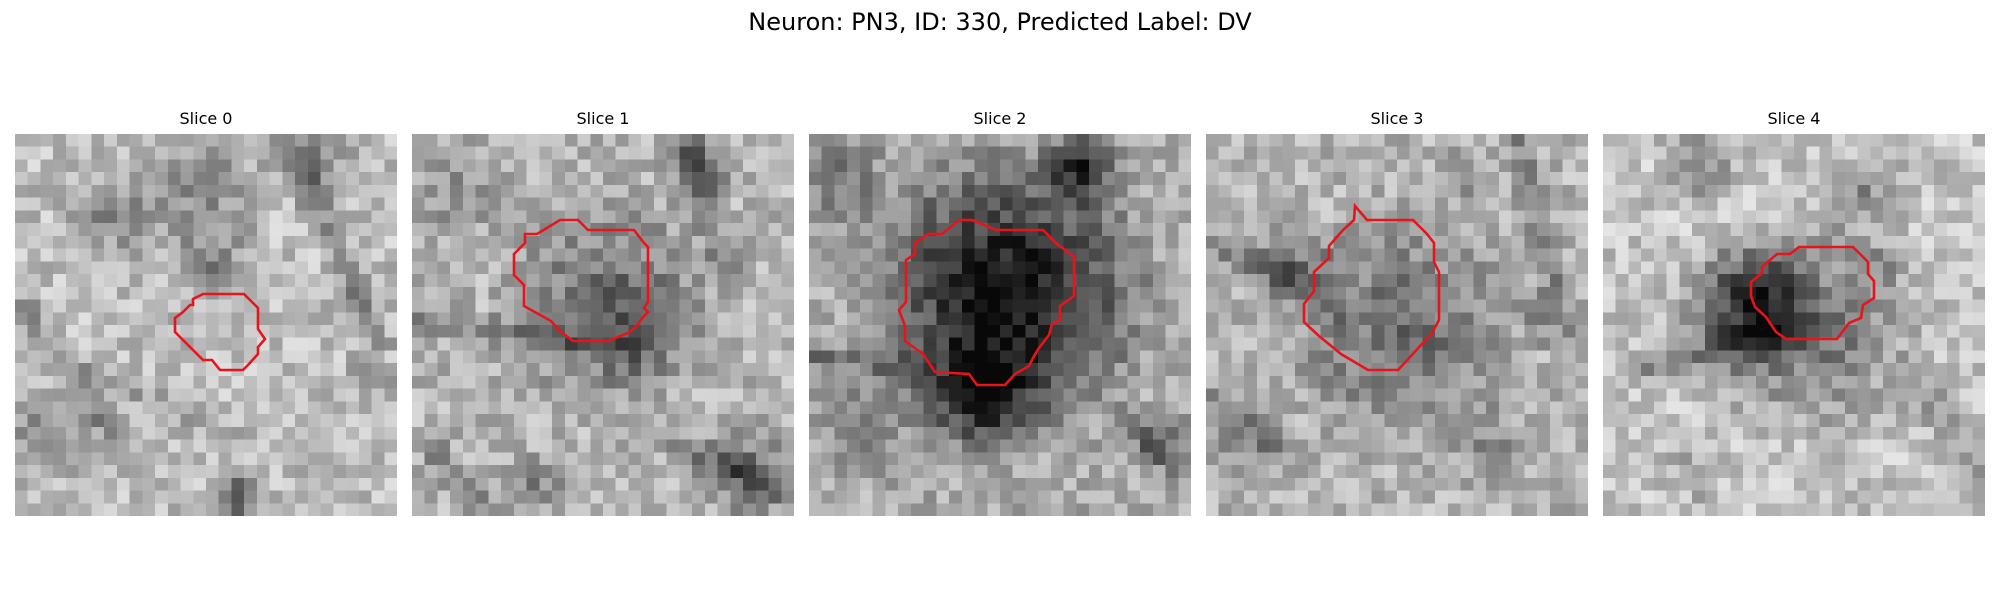 Image resolution: width=2000 pixels, height=600 pixels. I want to click on slice-0-title: Slice 0, so click(206, 118).